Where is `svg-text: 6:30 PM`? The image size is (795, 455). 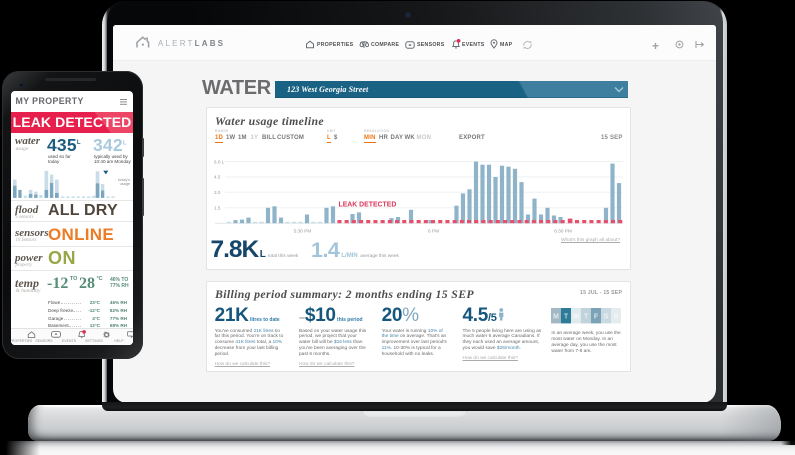 svg-text: 6:30 PM is located at coordinates (563, 232).